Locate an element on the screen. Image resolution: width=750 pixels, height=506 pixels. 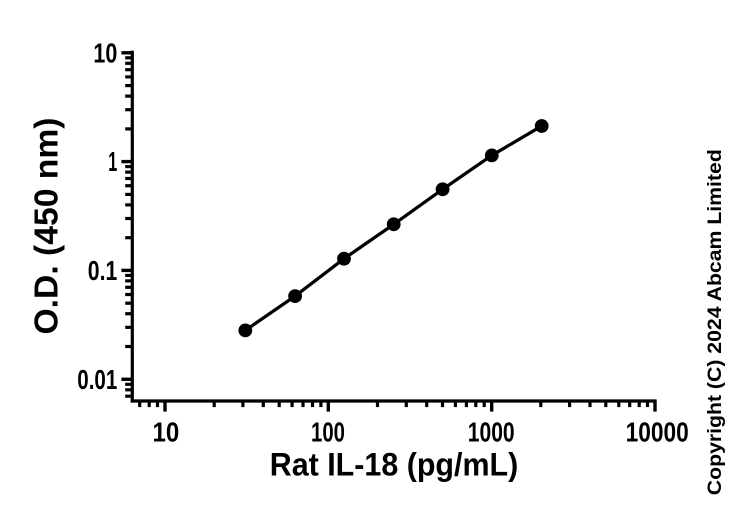
svg-text: Rat IL-18 (pg/mL) is located at coordinates (394, 465).